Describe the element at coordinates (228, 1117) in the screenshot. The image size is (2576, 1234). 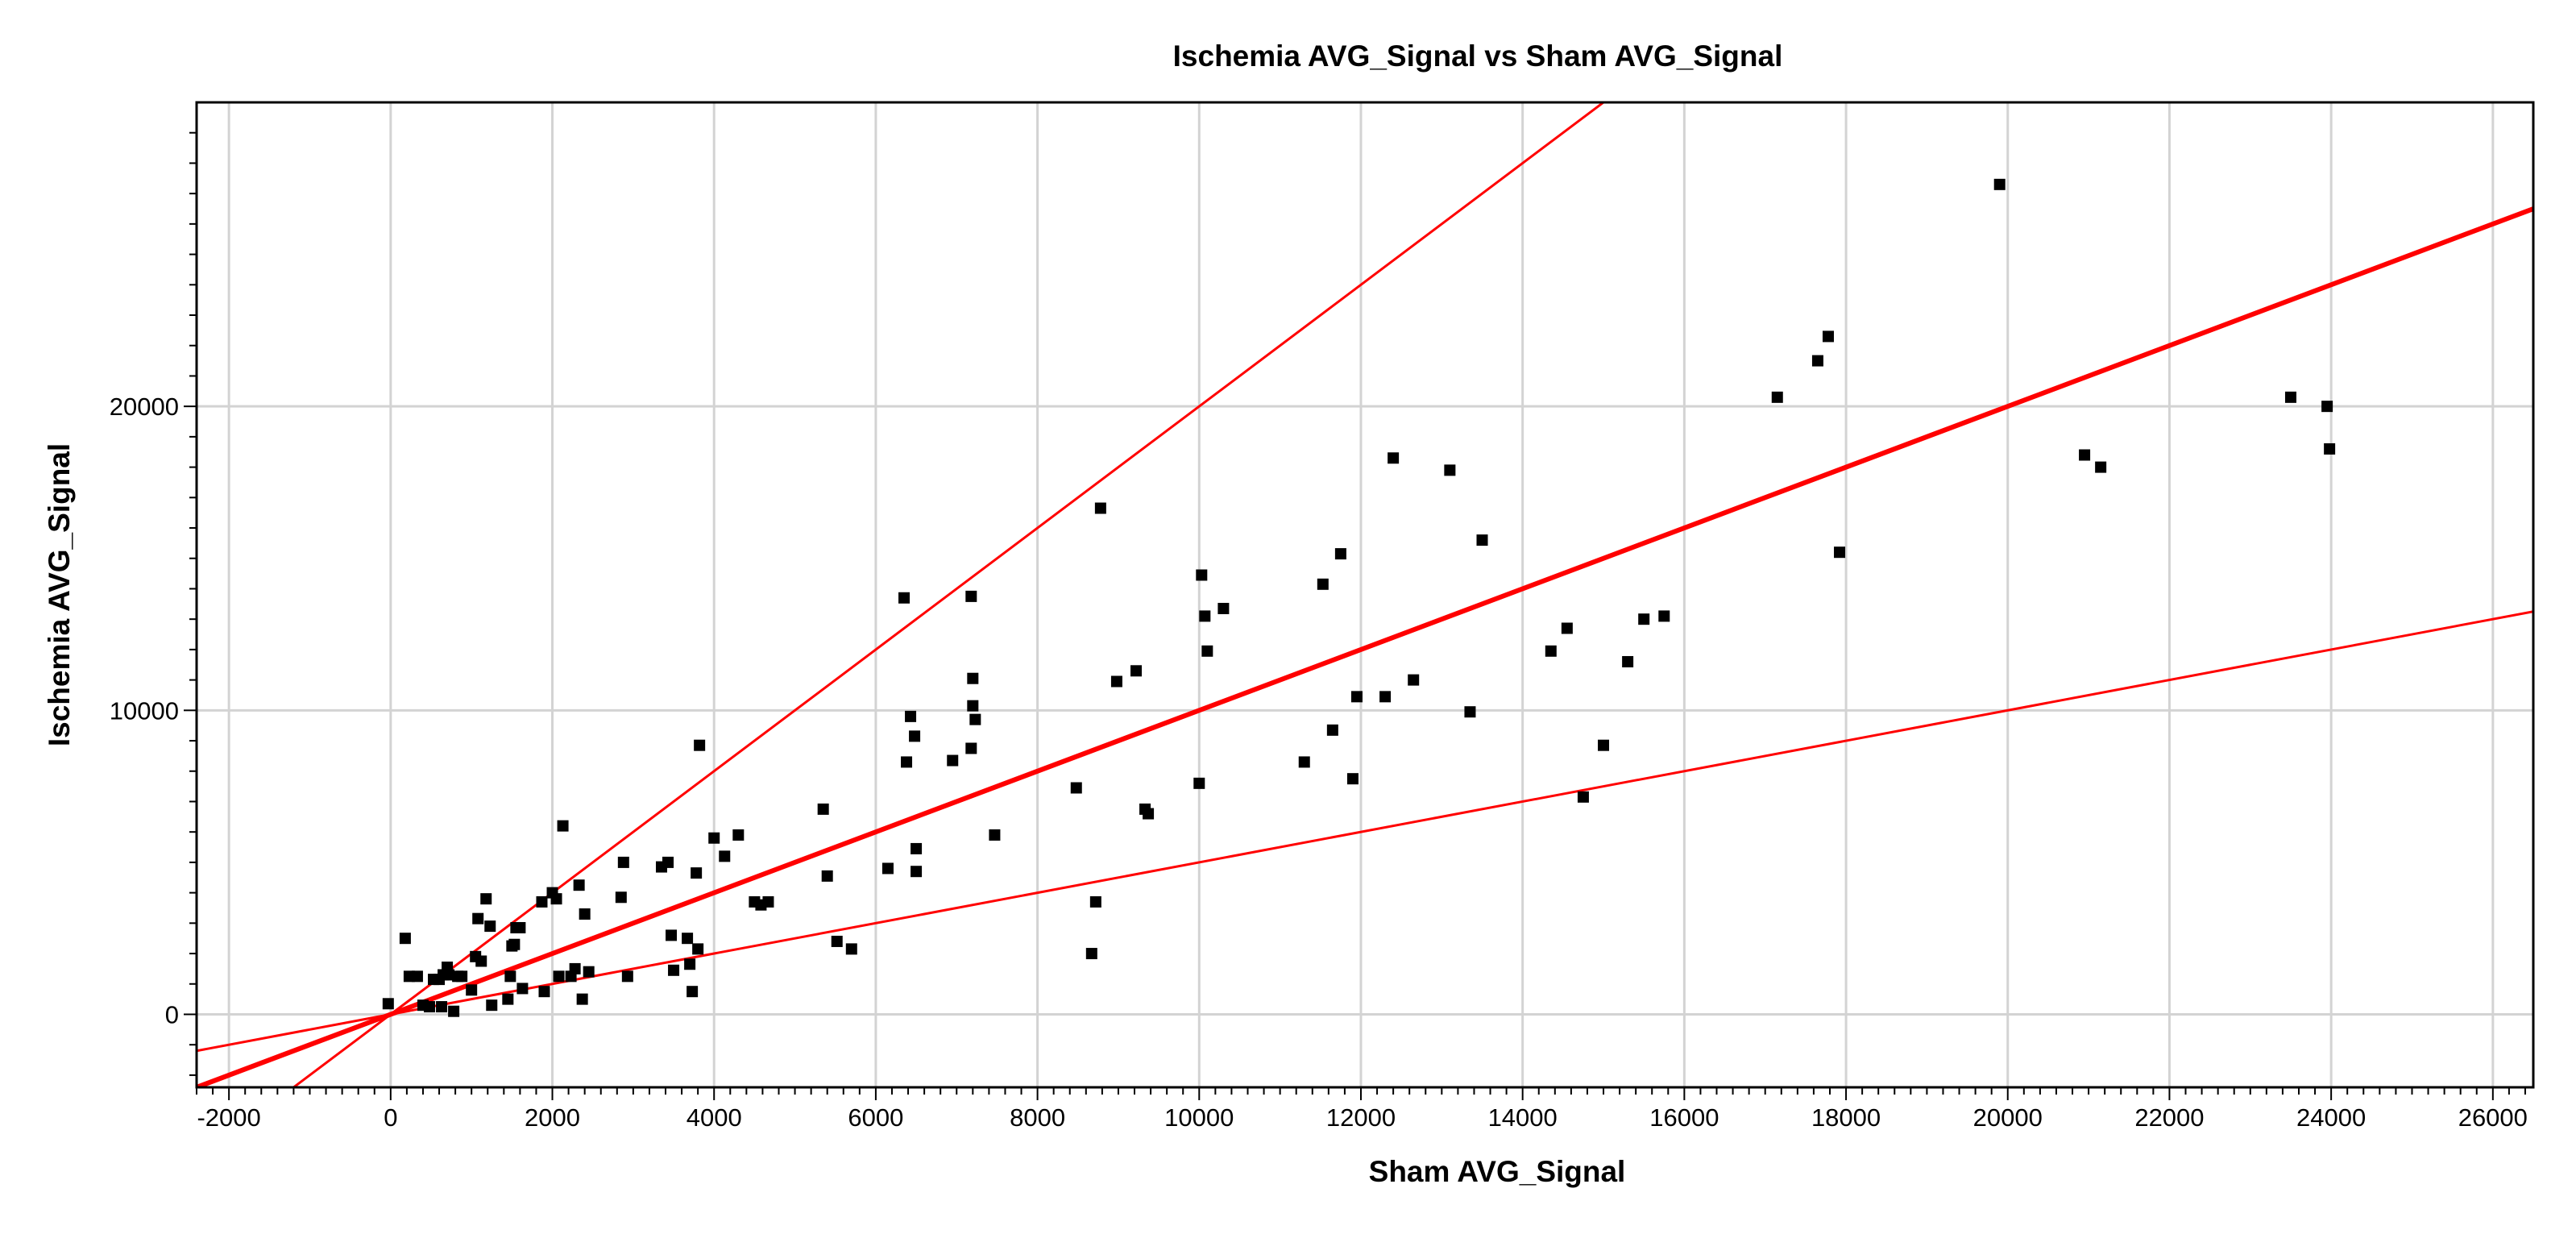
I see `x-tick-label: -2000` at that location.